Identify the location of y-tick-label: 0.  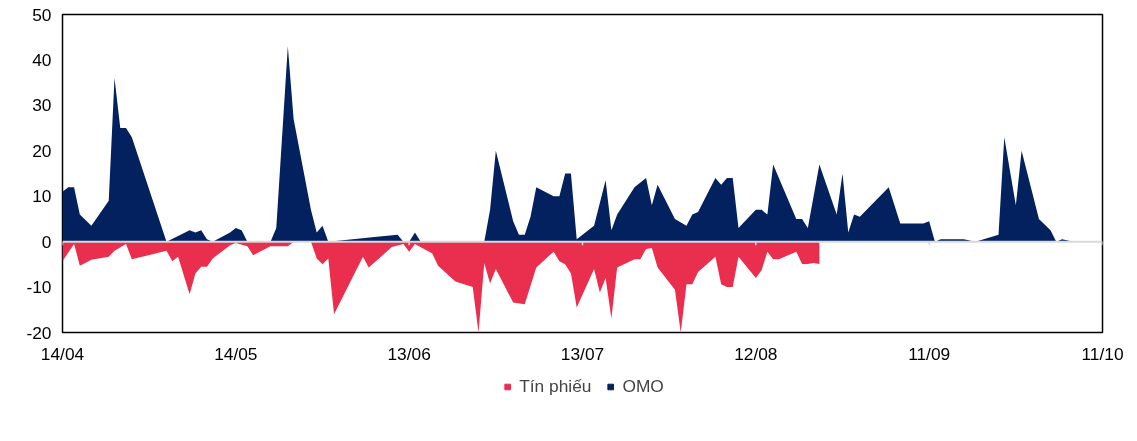
(46, 241).